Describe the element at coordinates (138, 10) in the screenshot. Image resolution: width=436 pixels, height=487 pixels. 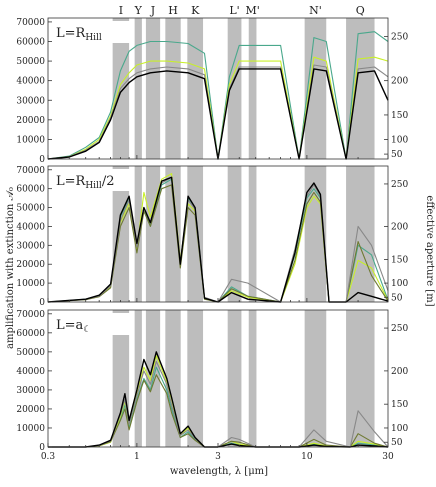
I see `band-label-1: Y` at that location.